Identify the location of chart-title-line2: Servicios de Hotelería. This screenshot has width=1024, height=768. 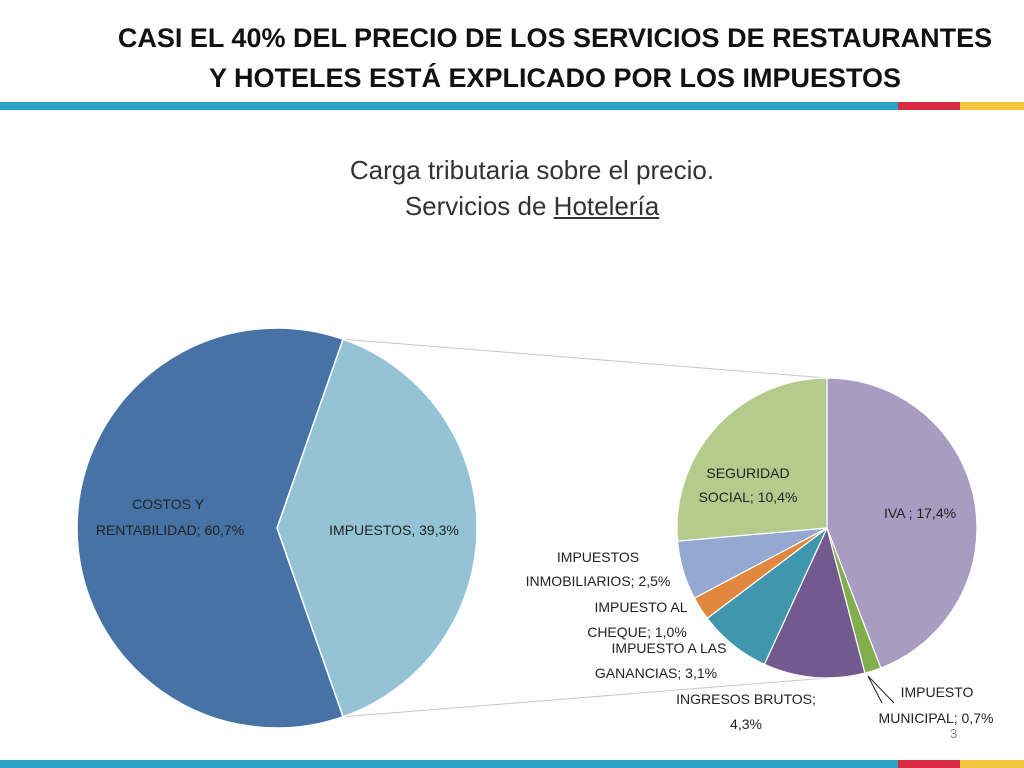
(532, 206).